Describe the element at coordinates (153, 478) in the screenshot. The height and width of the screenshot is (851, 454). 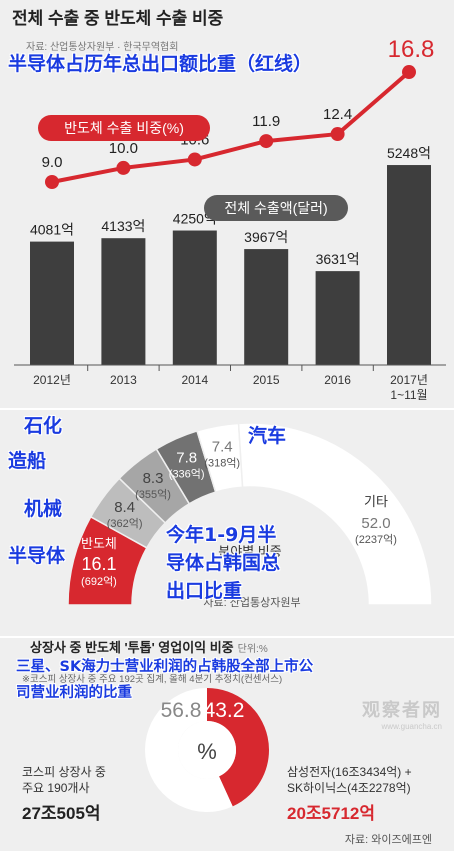
I see `semi-value-2: 8.3` at that location.